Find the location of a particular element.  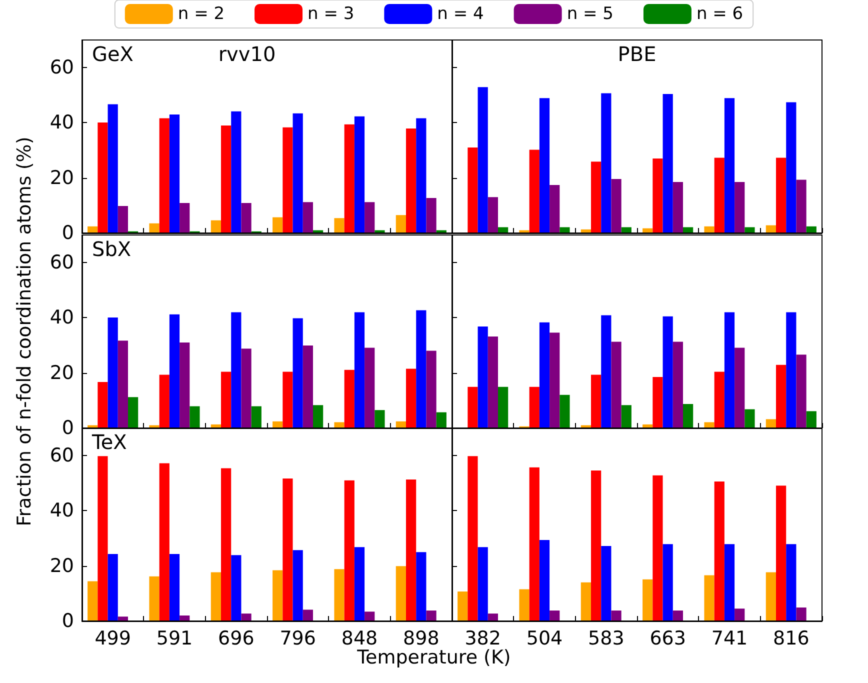

x-axis-title: Temperature (K) is located at coordinates (433, 657).